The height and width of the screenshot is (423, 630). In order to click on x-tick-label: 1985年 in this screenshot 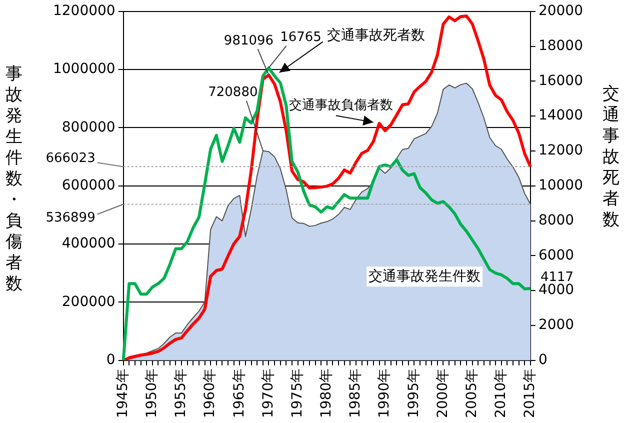, I will do `click(356, 393)`.